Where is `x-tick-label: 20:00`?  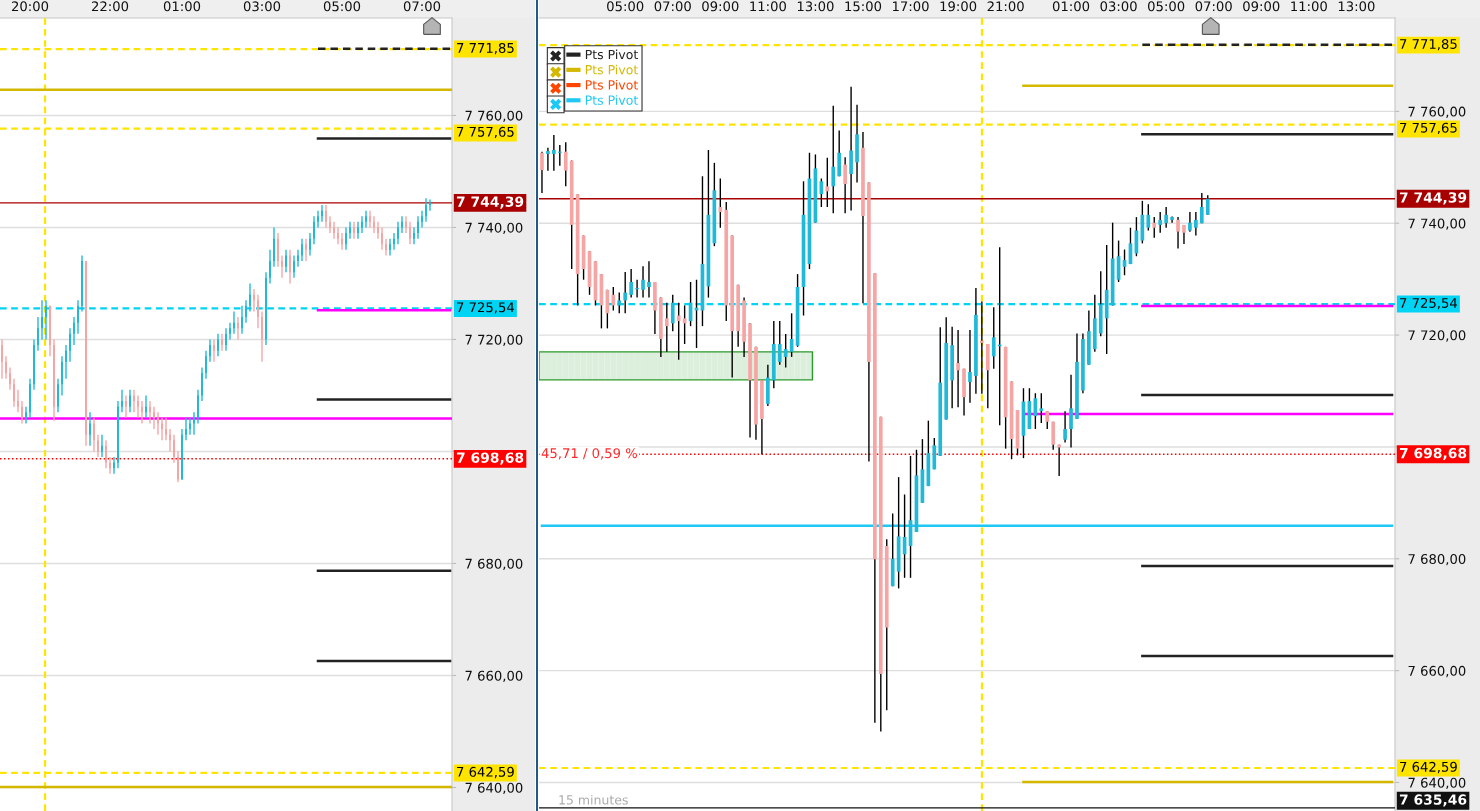
x-tick-label: 20:00 is located at coordinates (30, 6).